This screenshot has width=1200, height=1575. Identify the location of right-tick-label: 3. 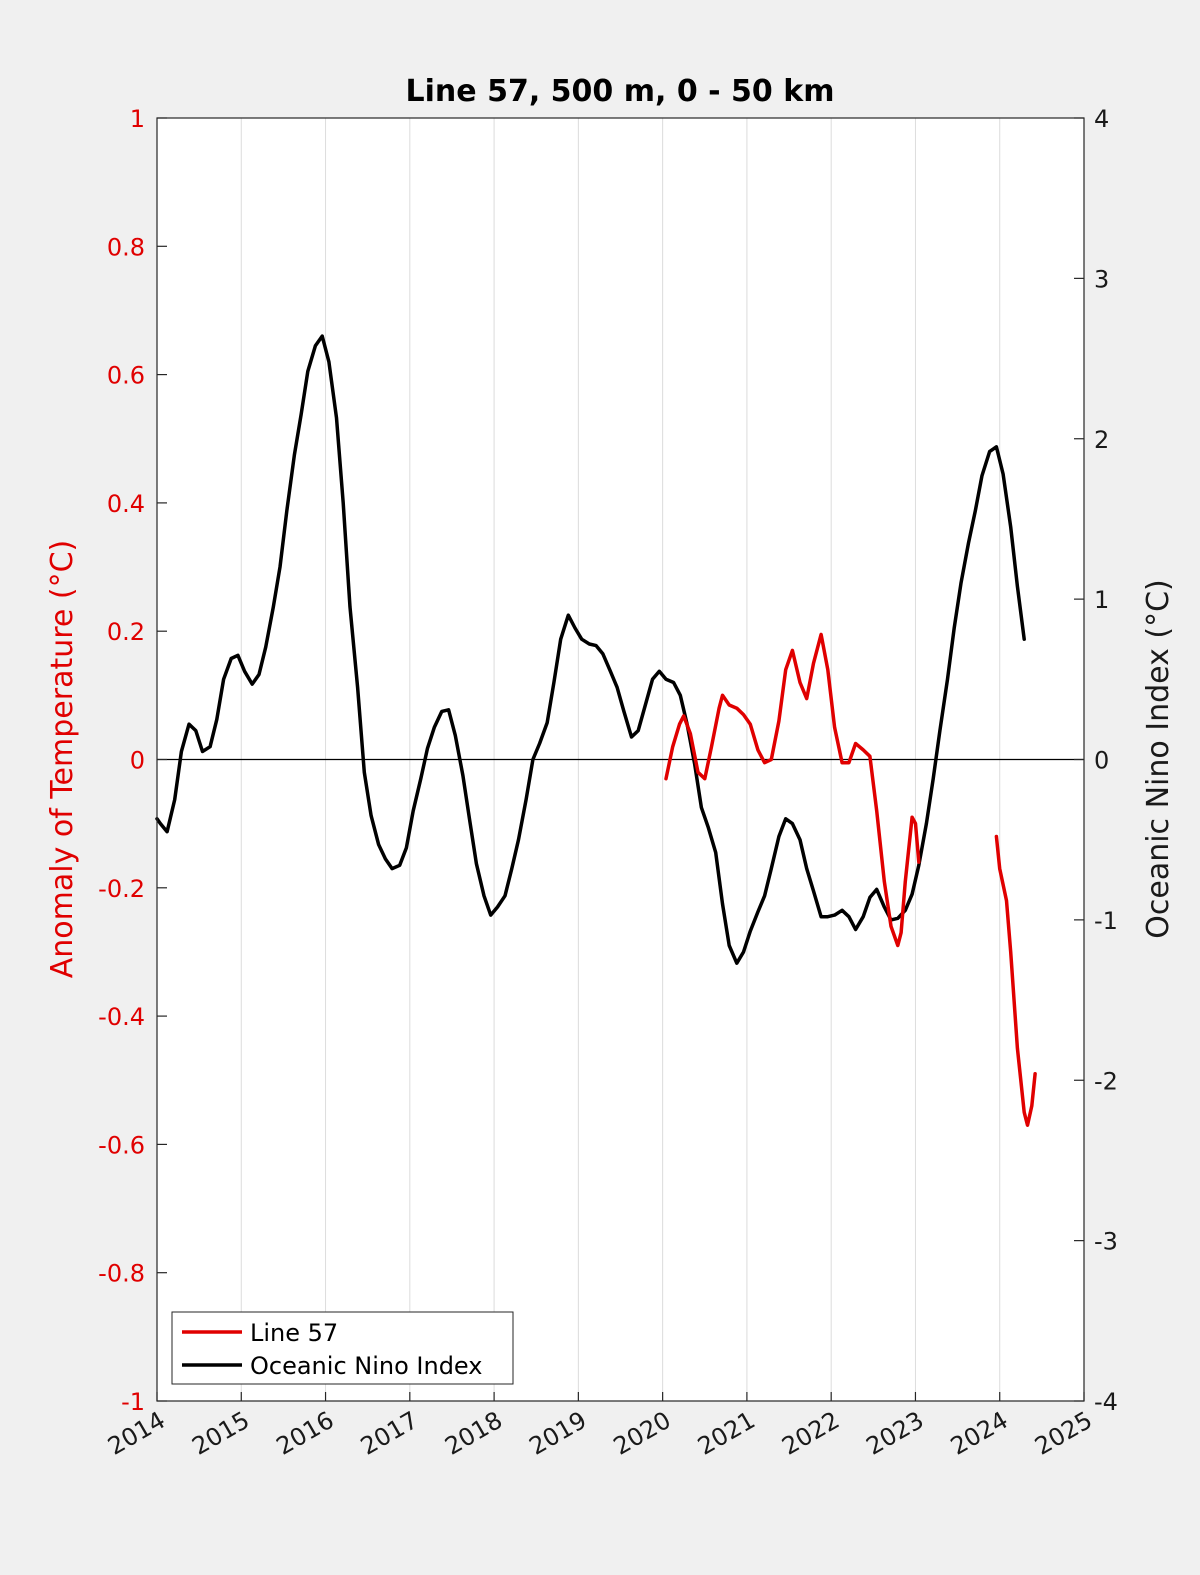
(1101, 279).